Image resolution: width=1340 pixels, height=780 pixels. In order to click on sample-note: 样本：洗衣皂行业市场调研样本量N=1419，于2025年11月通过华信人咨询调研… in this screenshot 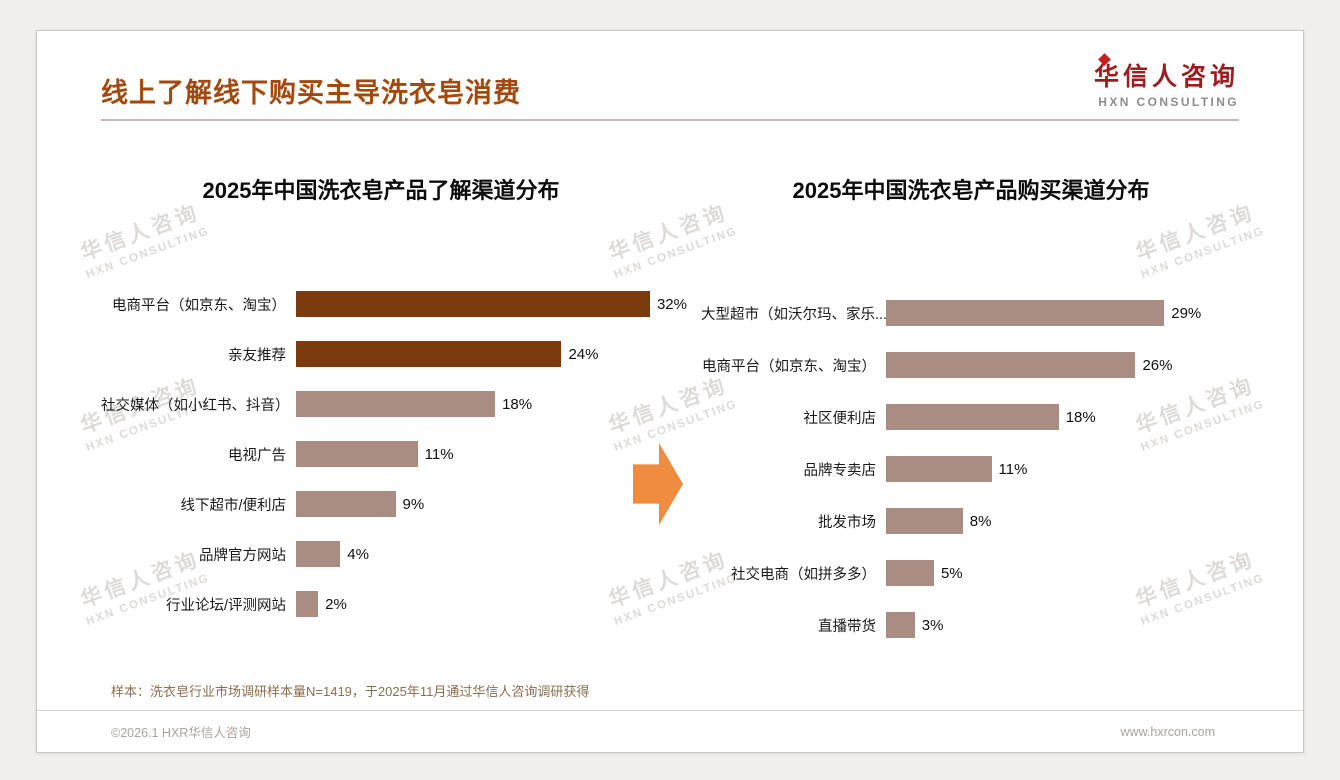, I will do `click(350, 691)`.